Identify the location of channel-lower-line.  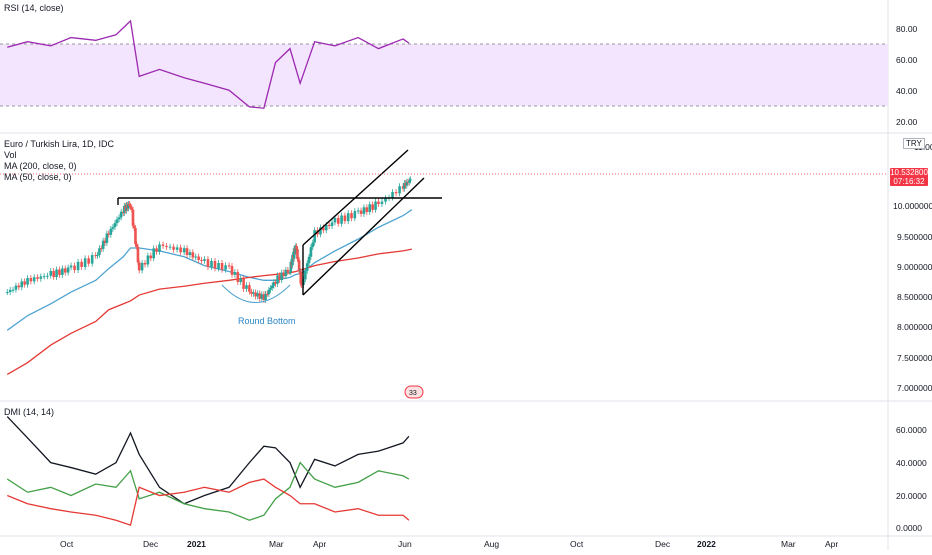
(363, 236).